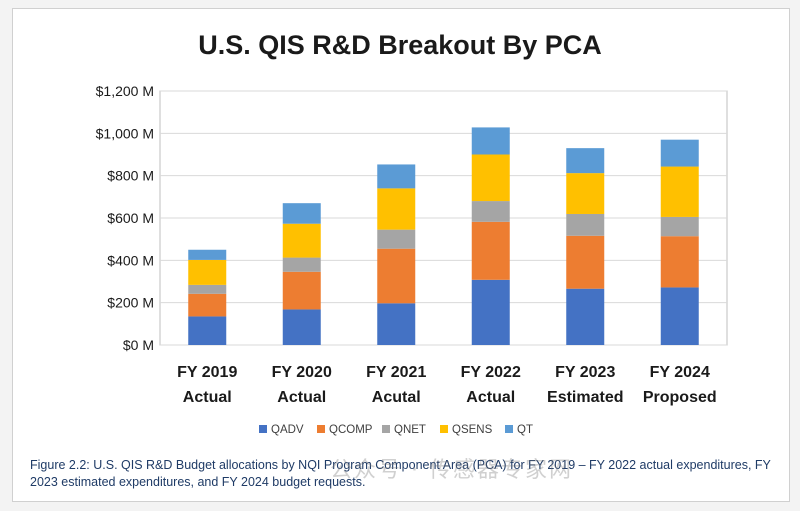 The width and height of the screenshot is (800, 511). I want to click on legend-label-qsens: QSENS, so click(472, 430).